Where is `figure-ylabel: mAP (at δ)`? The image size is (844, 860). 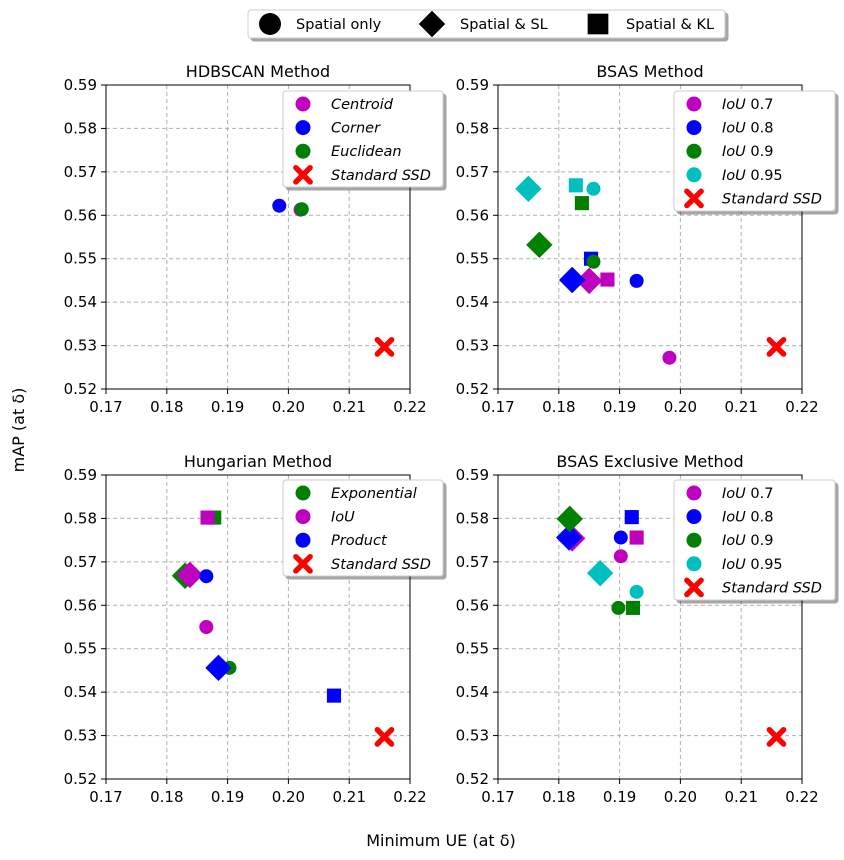
figure-ylabel: mAP (at δ) is located at coordinates (18, 430).